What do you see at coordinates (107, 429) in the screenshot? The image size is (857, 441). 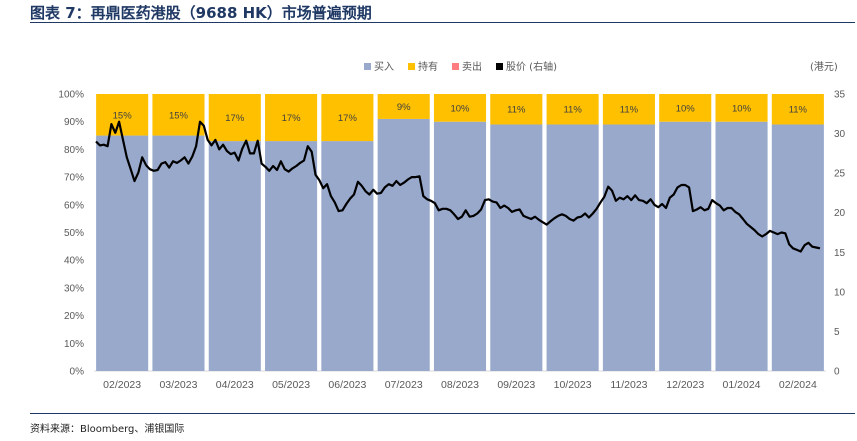 I see `source-note: 资料来源：Bloomberg、浦银国际` at bounding box center [107, 429].